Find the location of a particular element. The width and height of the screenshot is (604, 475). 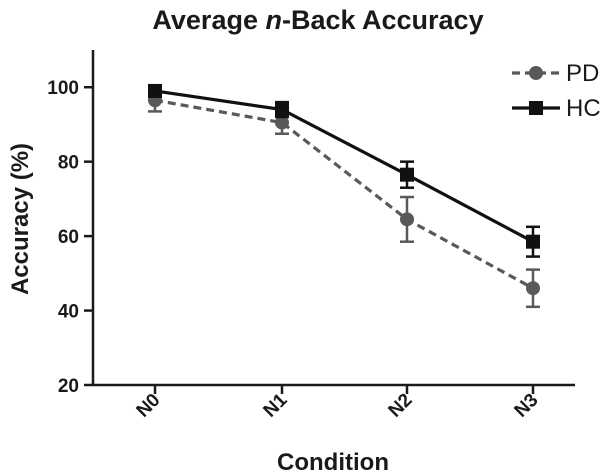

chart-title-suffix: -Back Accuracy is located at coordinates (383, 20).